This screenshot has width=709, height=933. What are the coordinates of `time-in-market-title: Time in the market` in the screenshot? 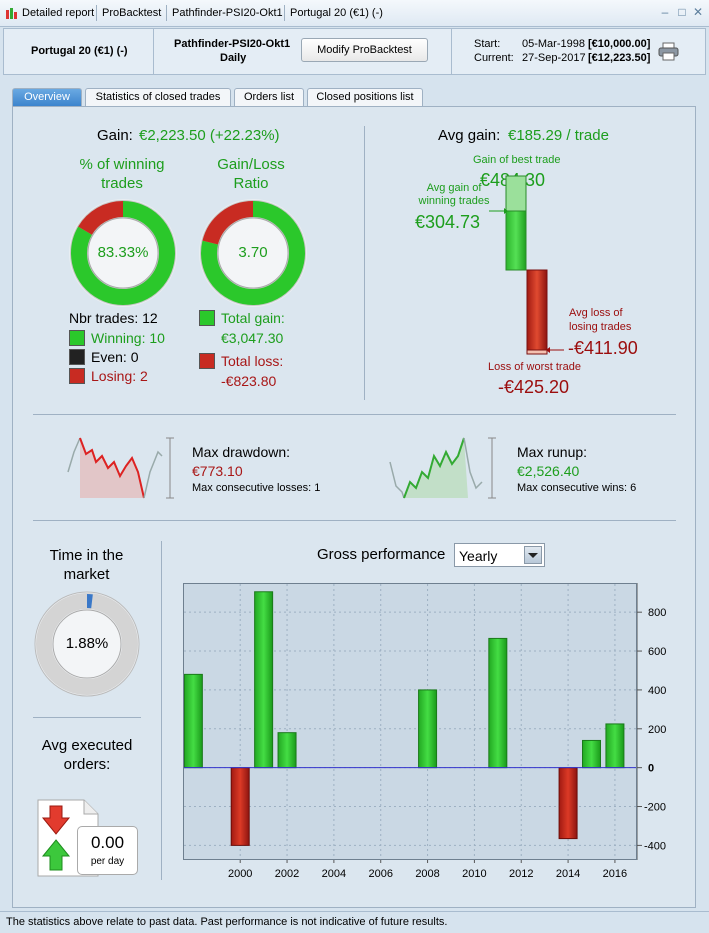 It's located at (86, 565).